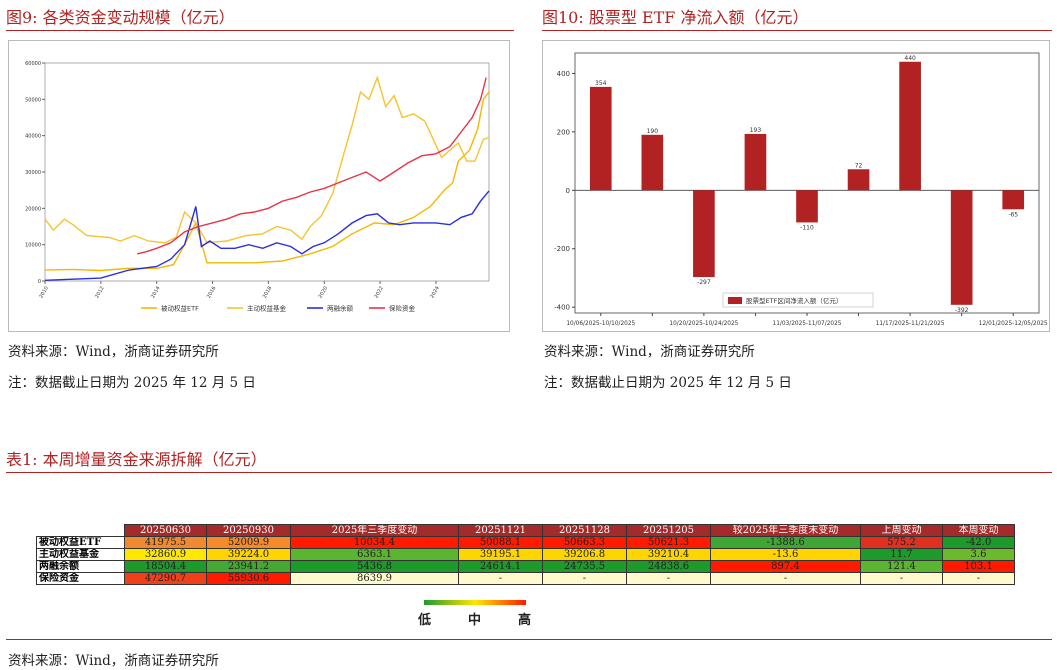 This screenshot has width=1057, height=670. What do you see at coordinates (1013, 214) in the screenshot?
I see `bar-data-label: -65` at bounding box center [1013, 214].